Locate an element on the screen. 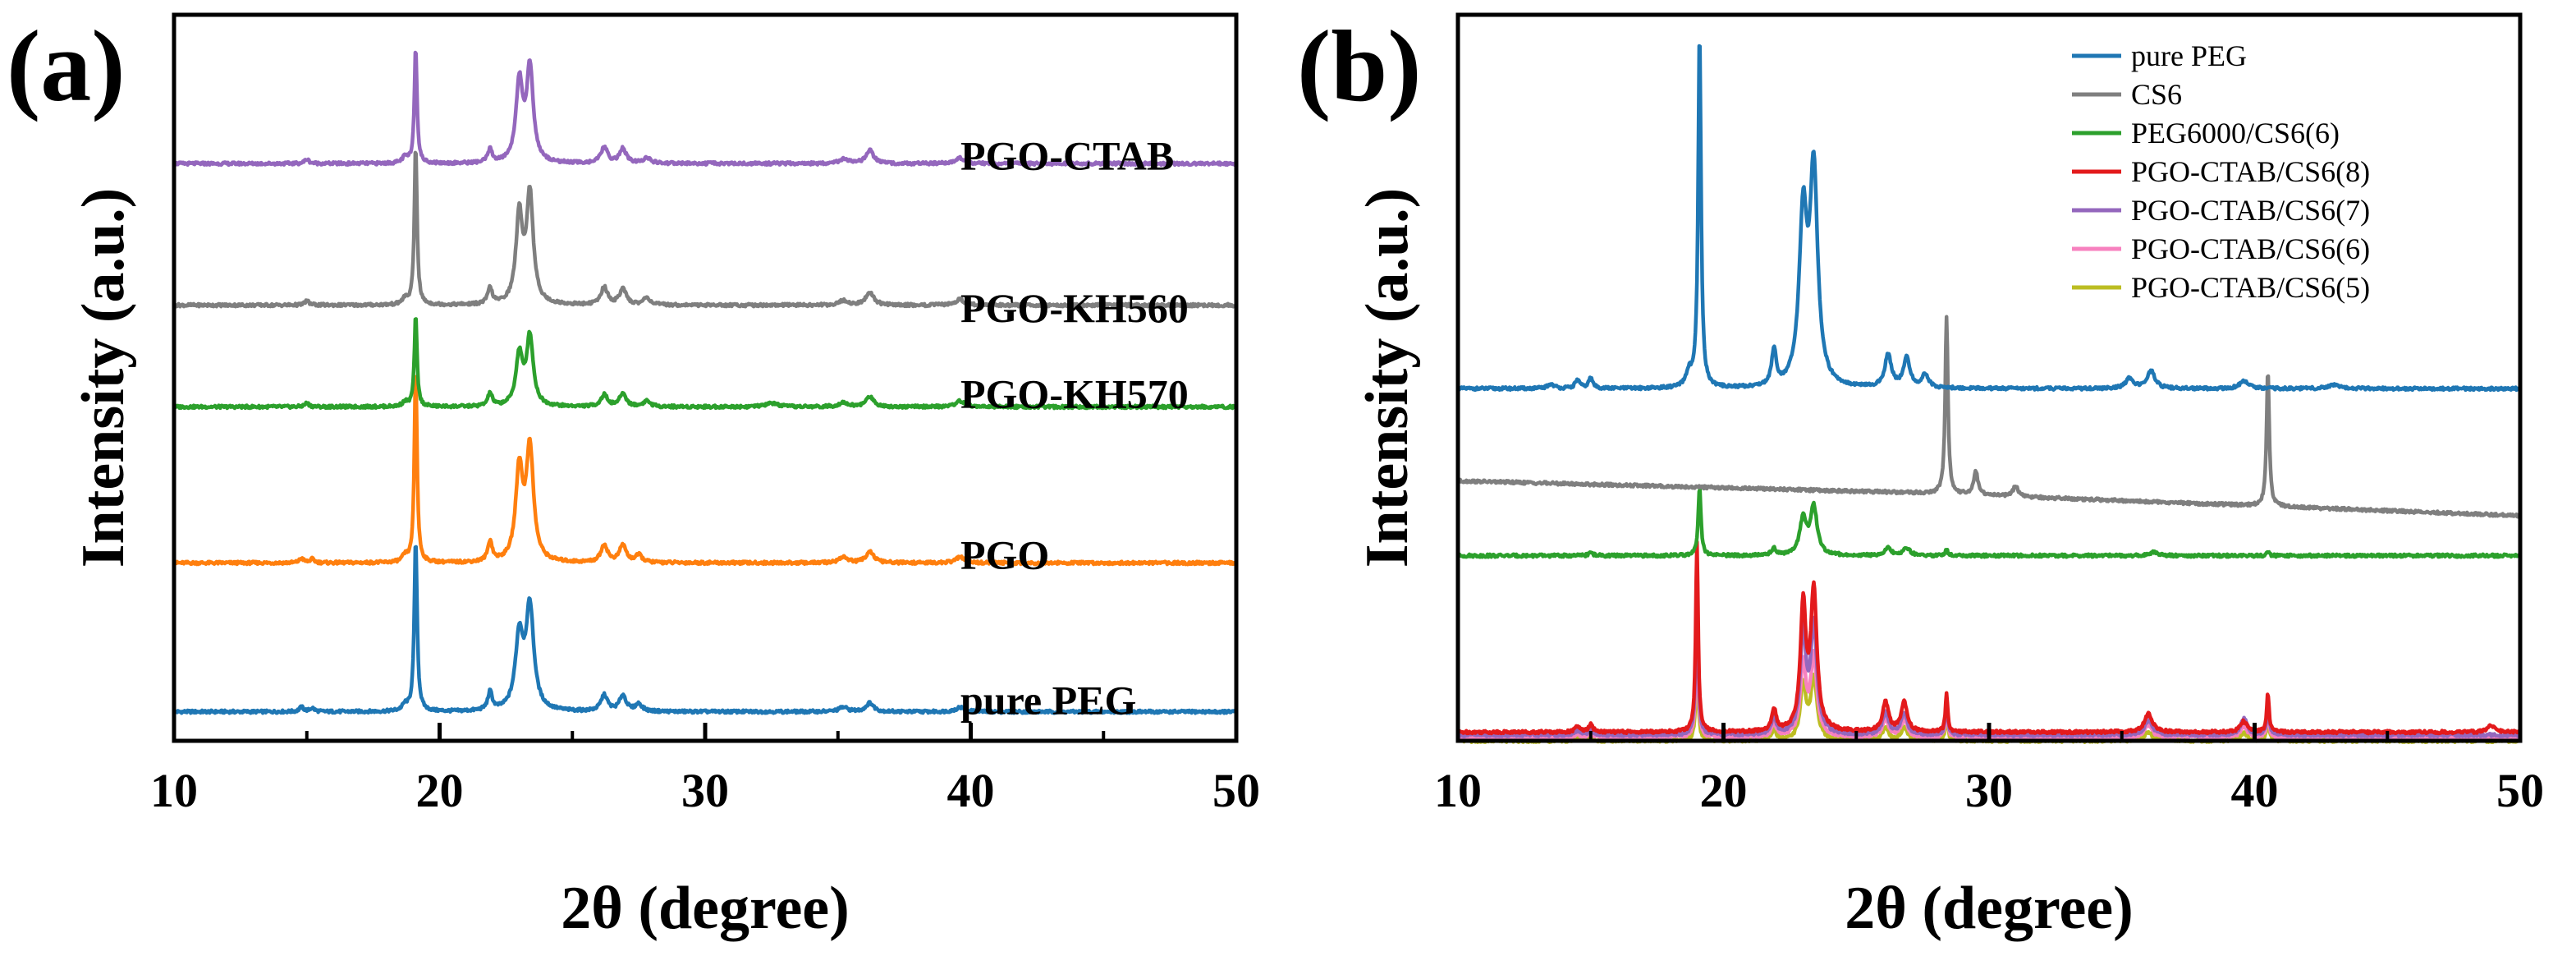  panel-b-series-cs6 is located at coordinates (1990, 417).